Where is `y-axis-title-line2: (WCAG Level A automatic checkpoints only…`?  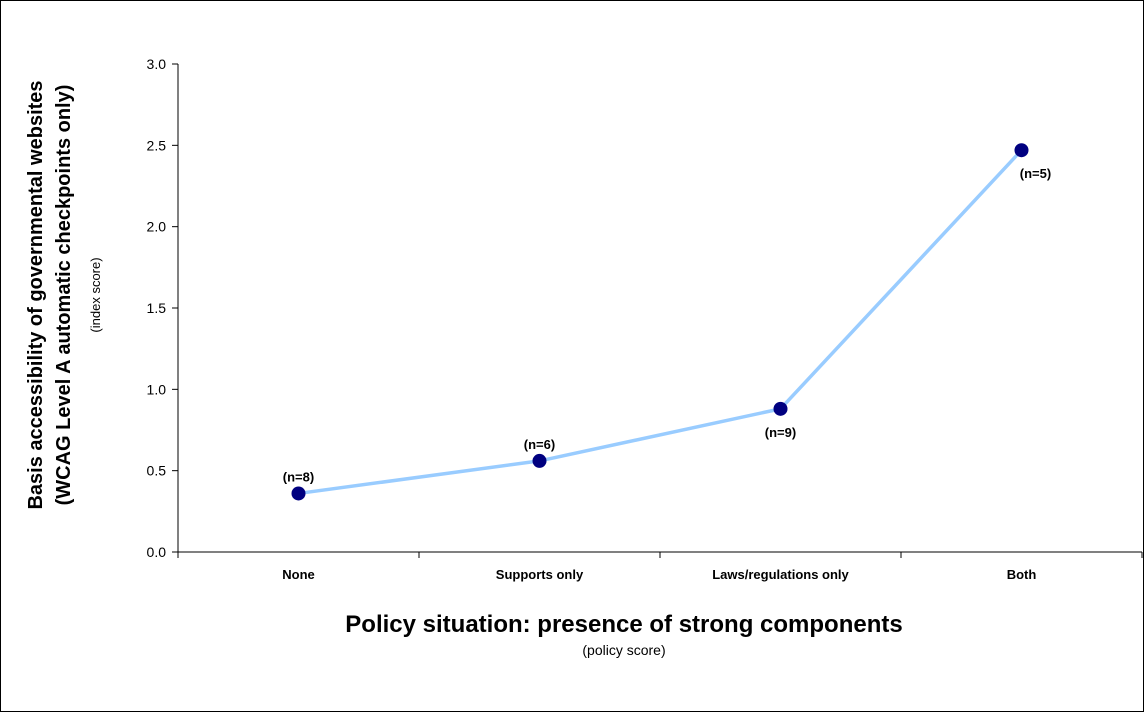 y-axis-title-line2: (WCAG Level A automatic checkpoints only… is located at coordinates (64, 295).